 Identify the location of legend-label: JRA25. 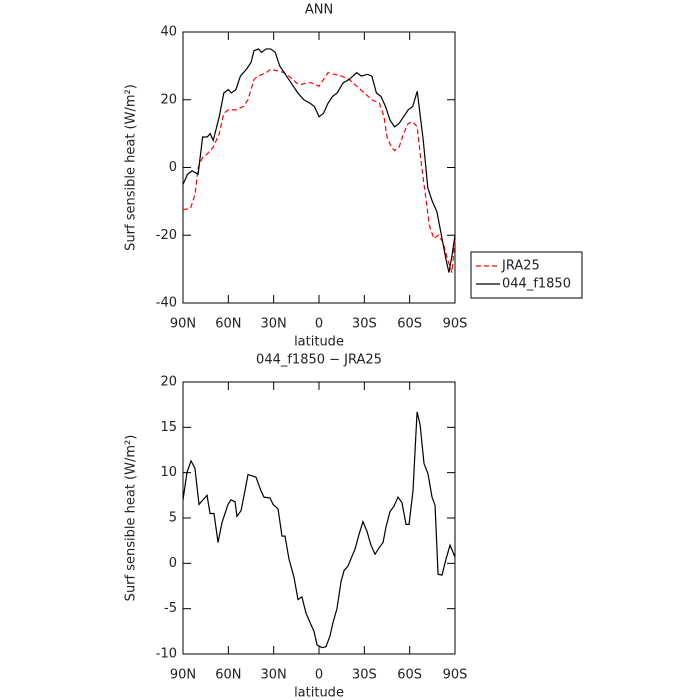
(520, 266).